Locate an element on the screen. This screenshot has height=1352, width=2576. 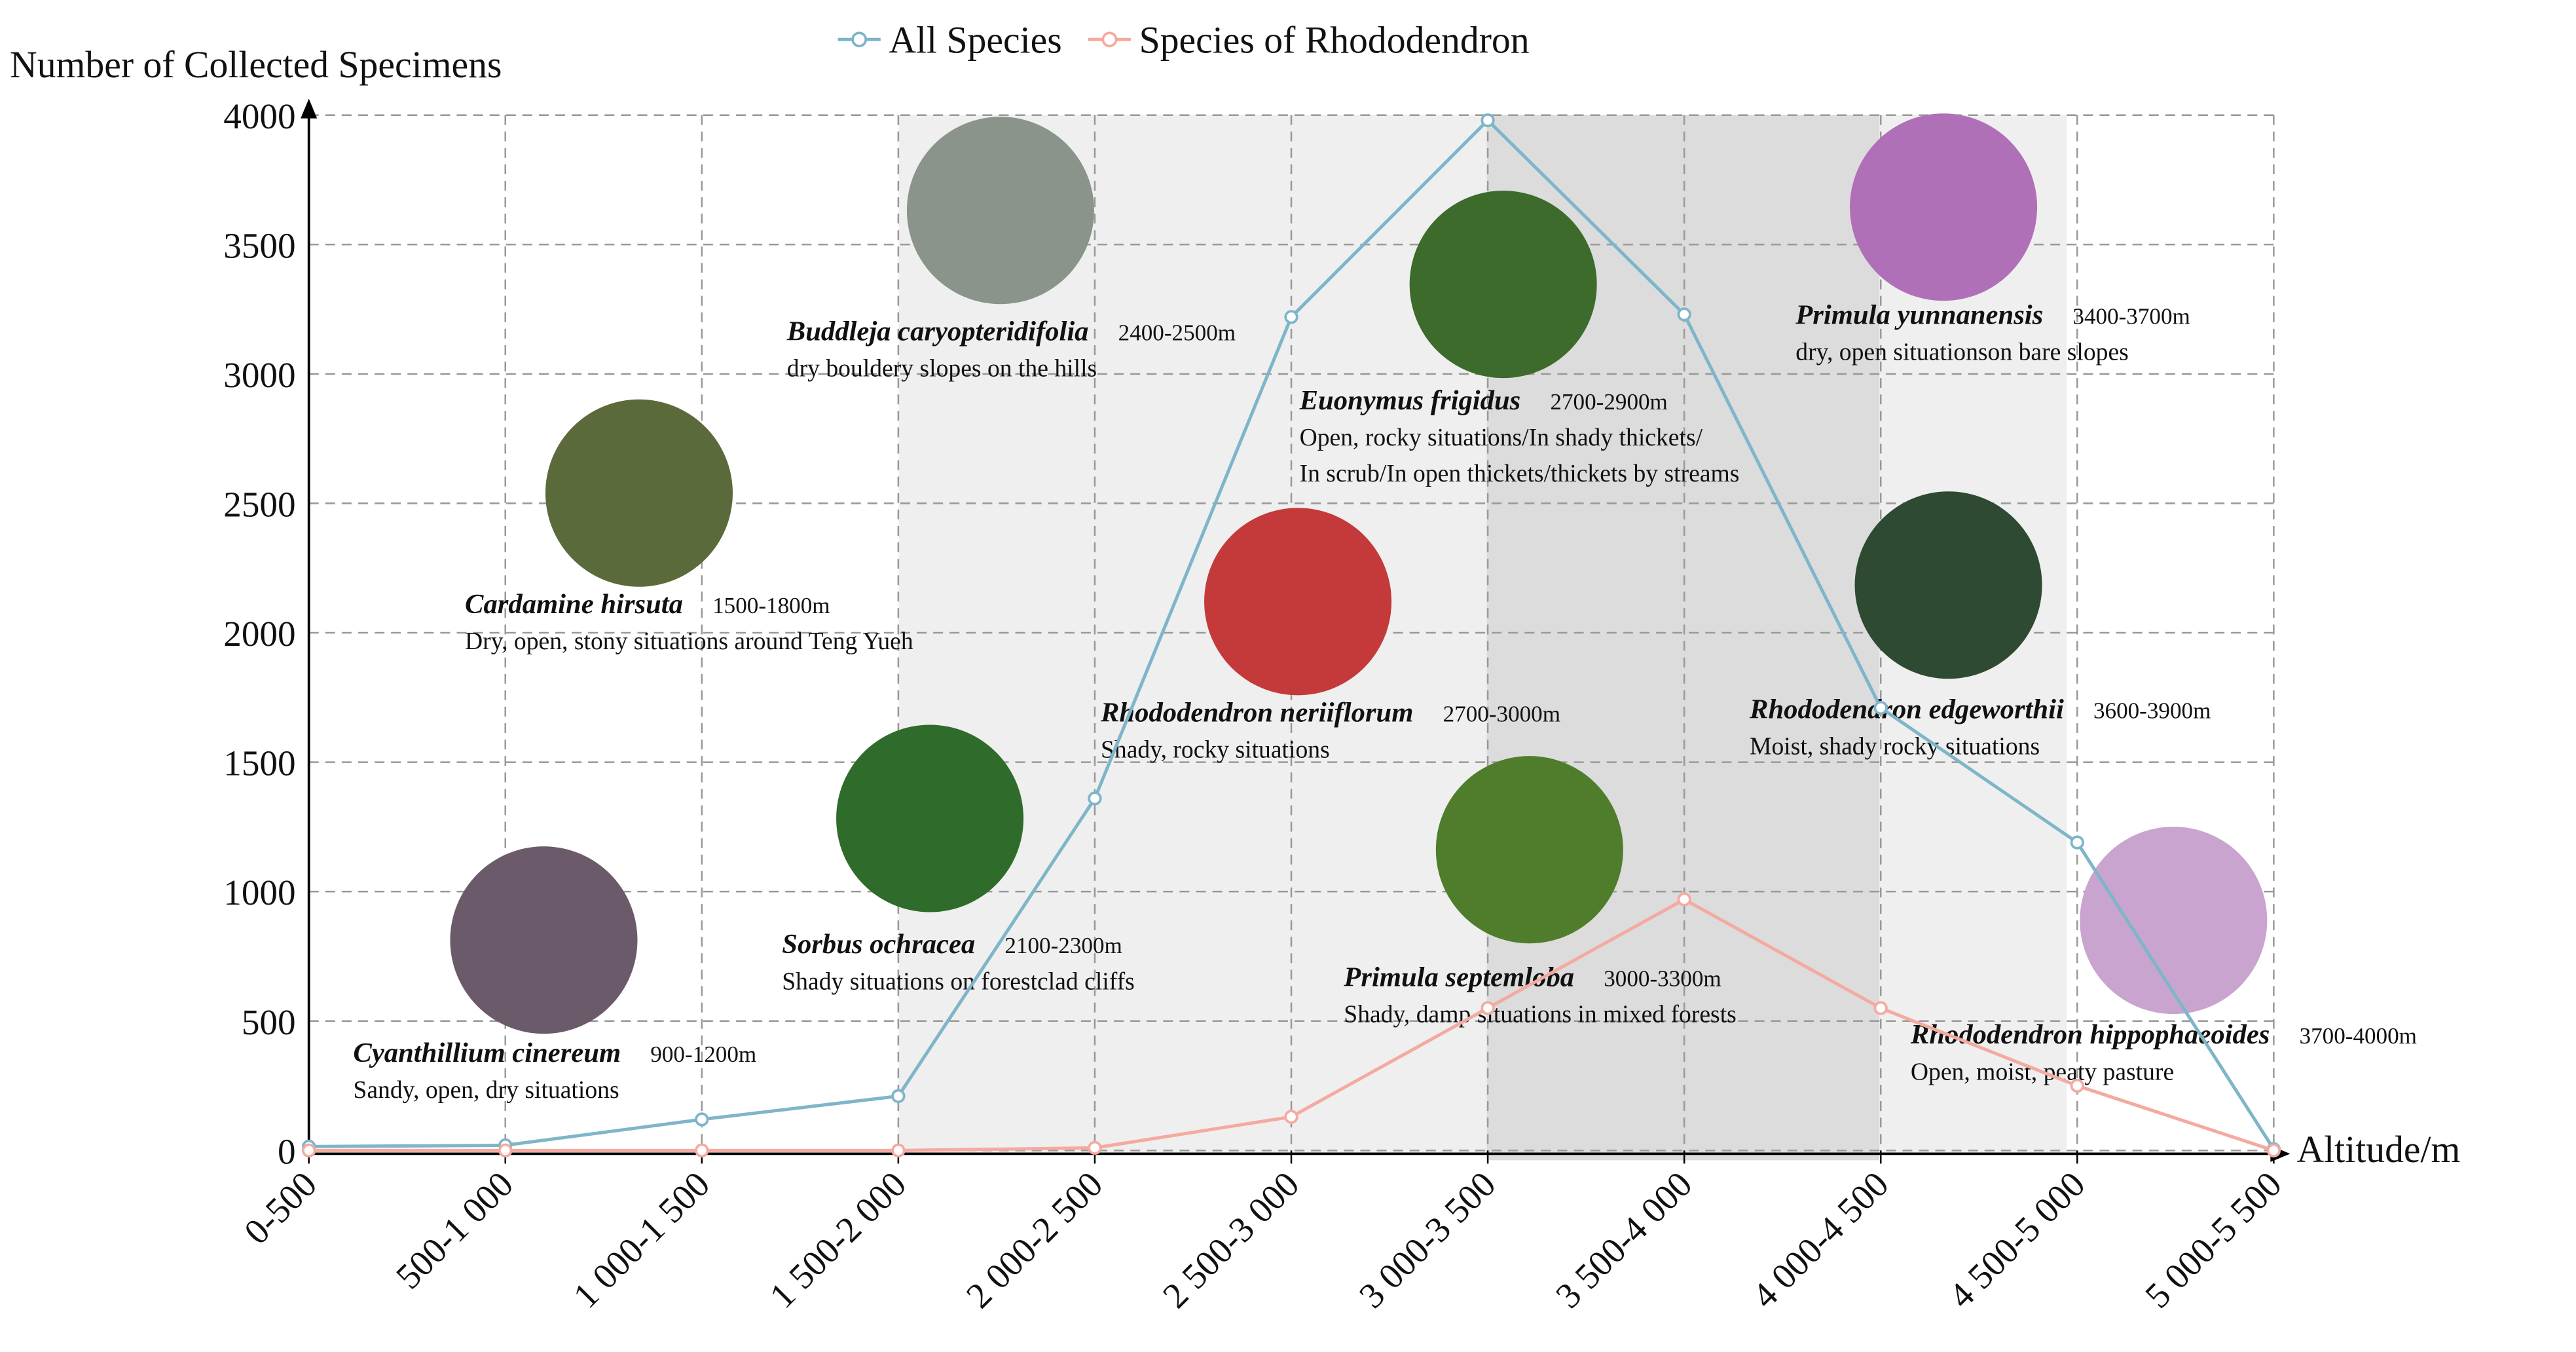
habitat: Shady, damp situations in mixed forests is located at coordinates (1541, 1015).